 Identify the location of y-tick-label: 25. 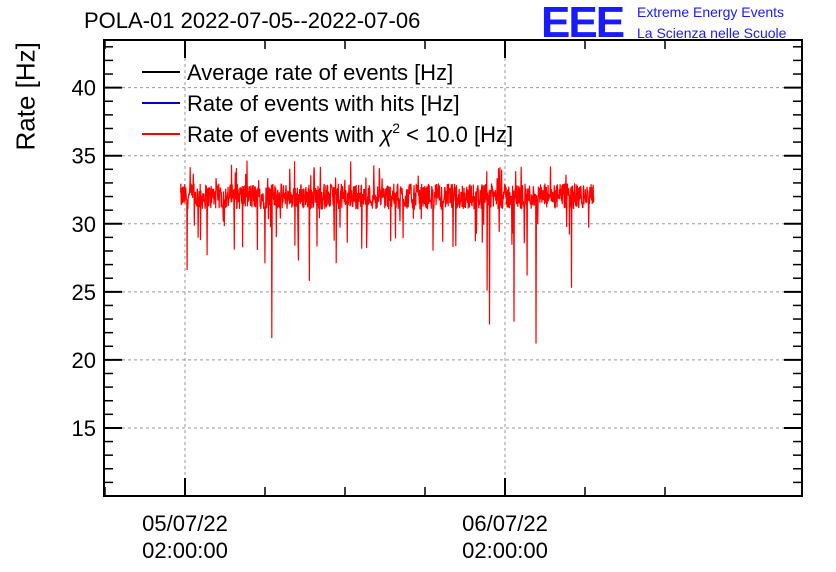
(84, 292).